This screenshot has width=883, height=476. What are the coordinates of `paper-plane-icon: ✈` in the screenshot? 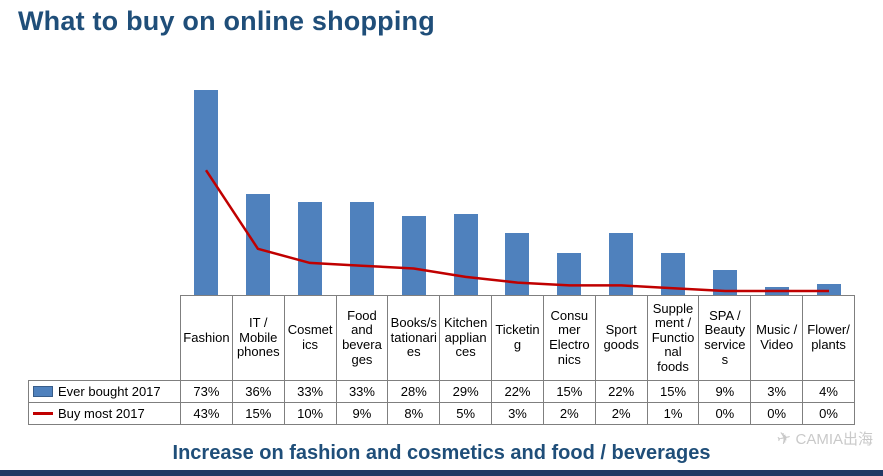 It's located at (784, 438).